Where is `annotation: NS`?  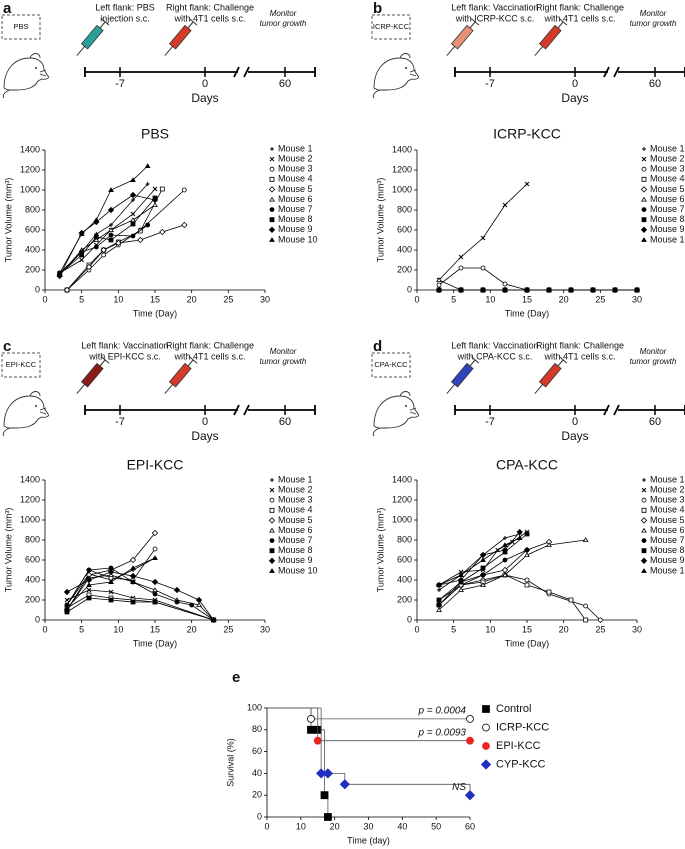
annotation: NS is located at coordinates (459, 787).